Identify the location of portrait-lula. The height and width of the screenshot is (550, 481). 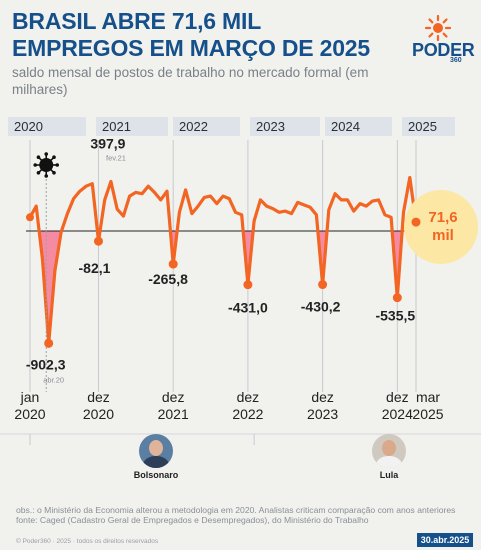
(389, 451).